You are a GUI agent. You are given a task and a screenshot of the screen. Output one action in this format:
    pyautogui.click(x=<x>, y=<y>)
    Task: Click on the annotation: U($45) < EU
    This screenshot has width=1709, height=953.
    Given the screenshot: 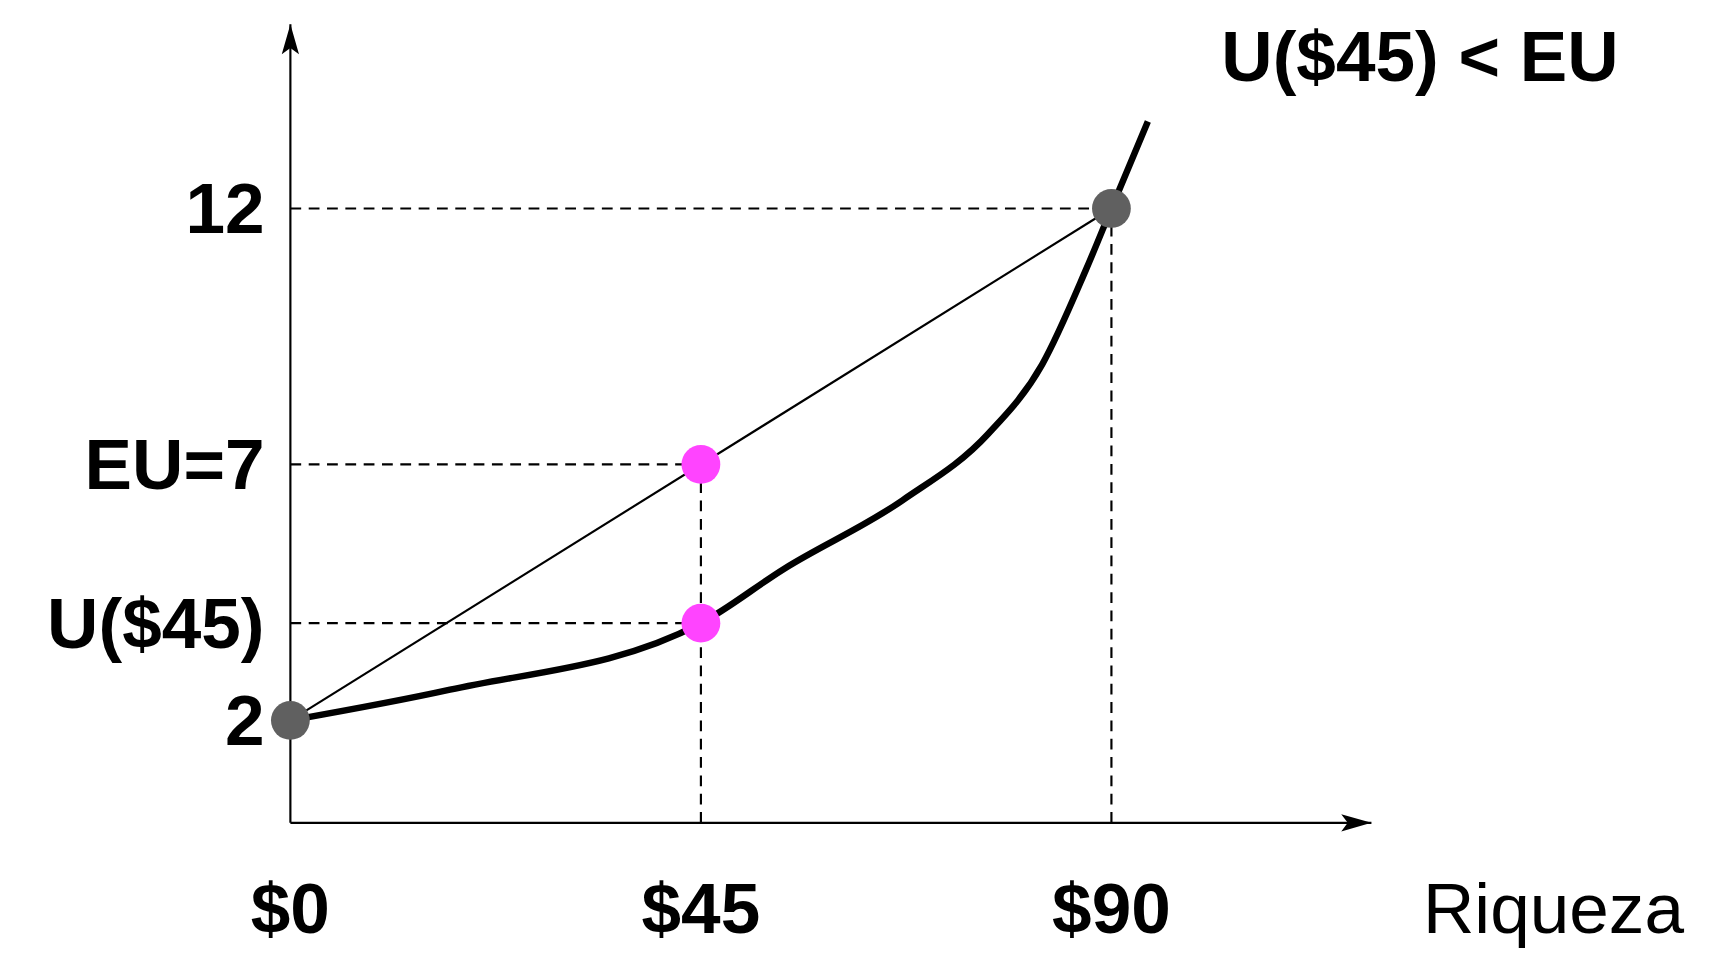 What is the action you would take?
    pyautogui.click(x=1420, y=57)
    